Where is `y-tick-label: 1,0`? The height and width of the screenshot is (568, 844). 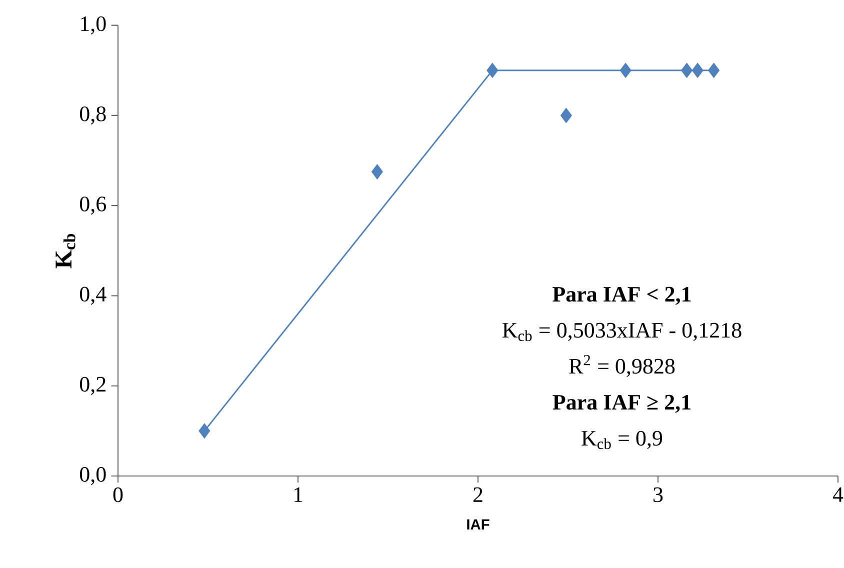
y-tick-label: 1,0 is located at coordinates (93, 25).